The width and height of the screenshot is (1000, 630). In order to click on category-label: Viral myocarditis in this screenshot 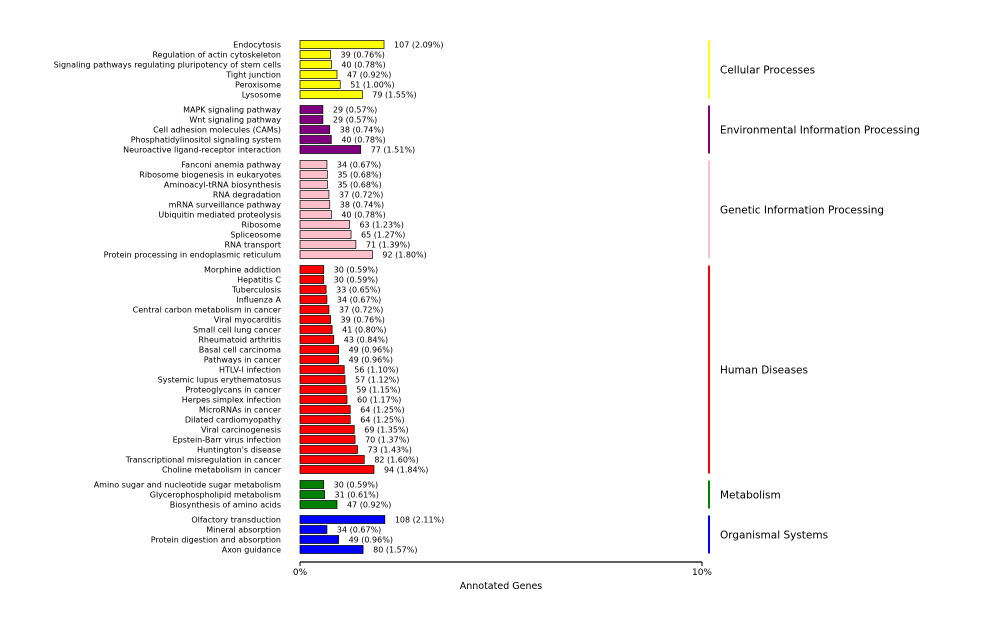, I will do `click(247, 319)`.